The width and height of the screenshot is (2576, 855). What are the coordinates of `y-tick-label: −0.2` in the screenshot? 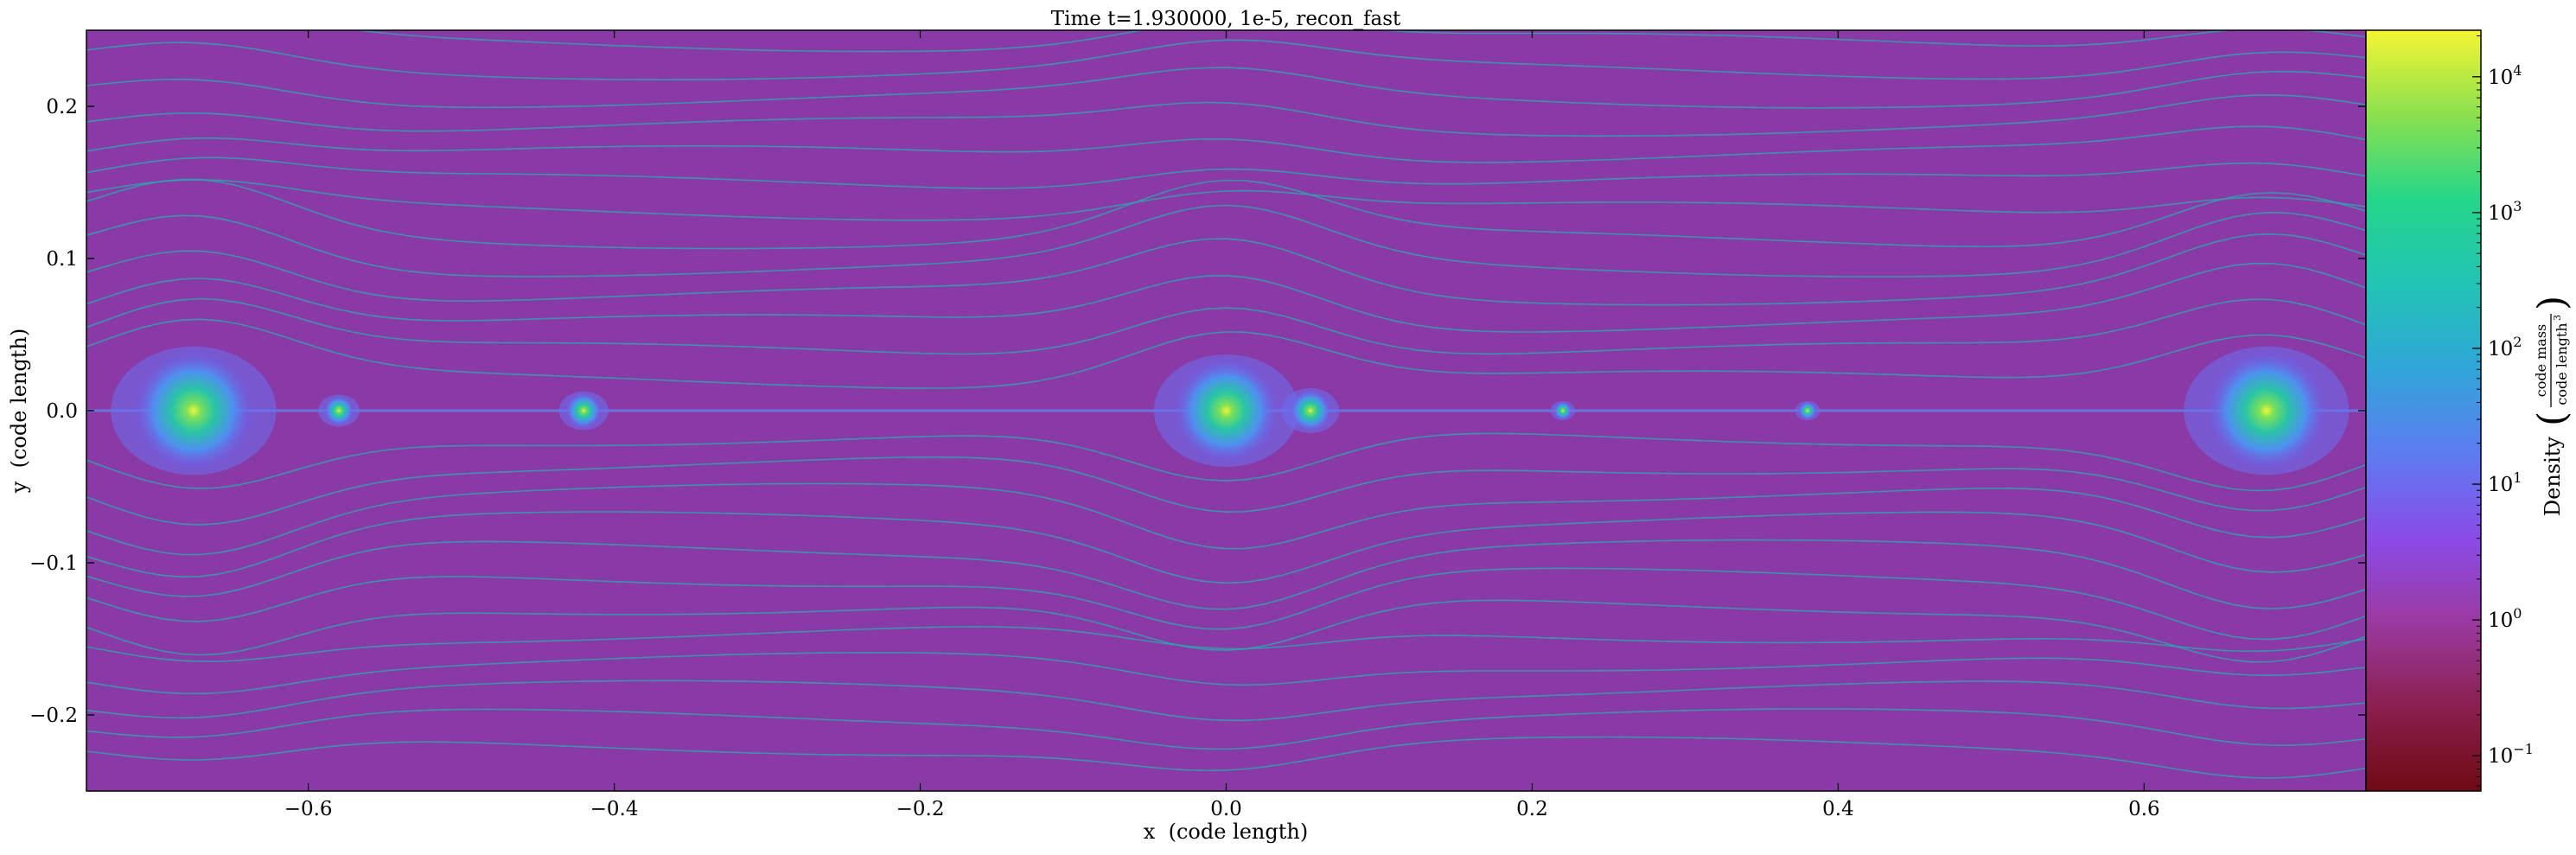 It's located at (53, 716).